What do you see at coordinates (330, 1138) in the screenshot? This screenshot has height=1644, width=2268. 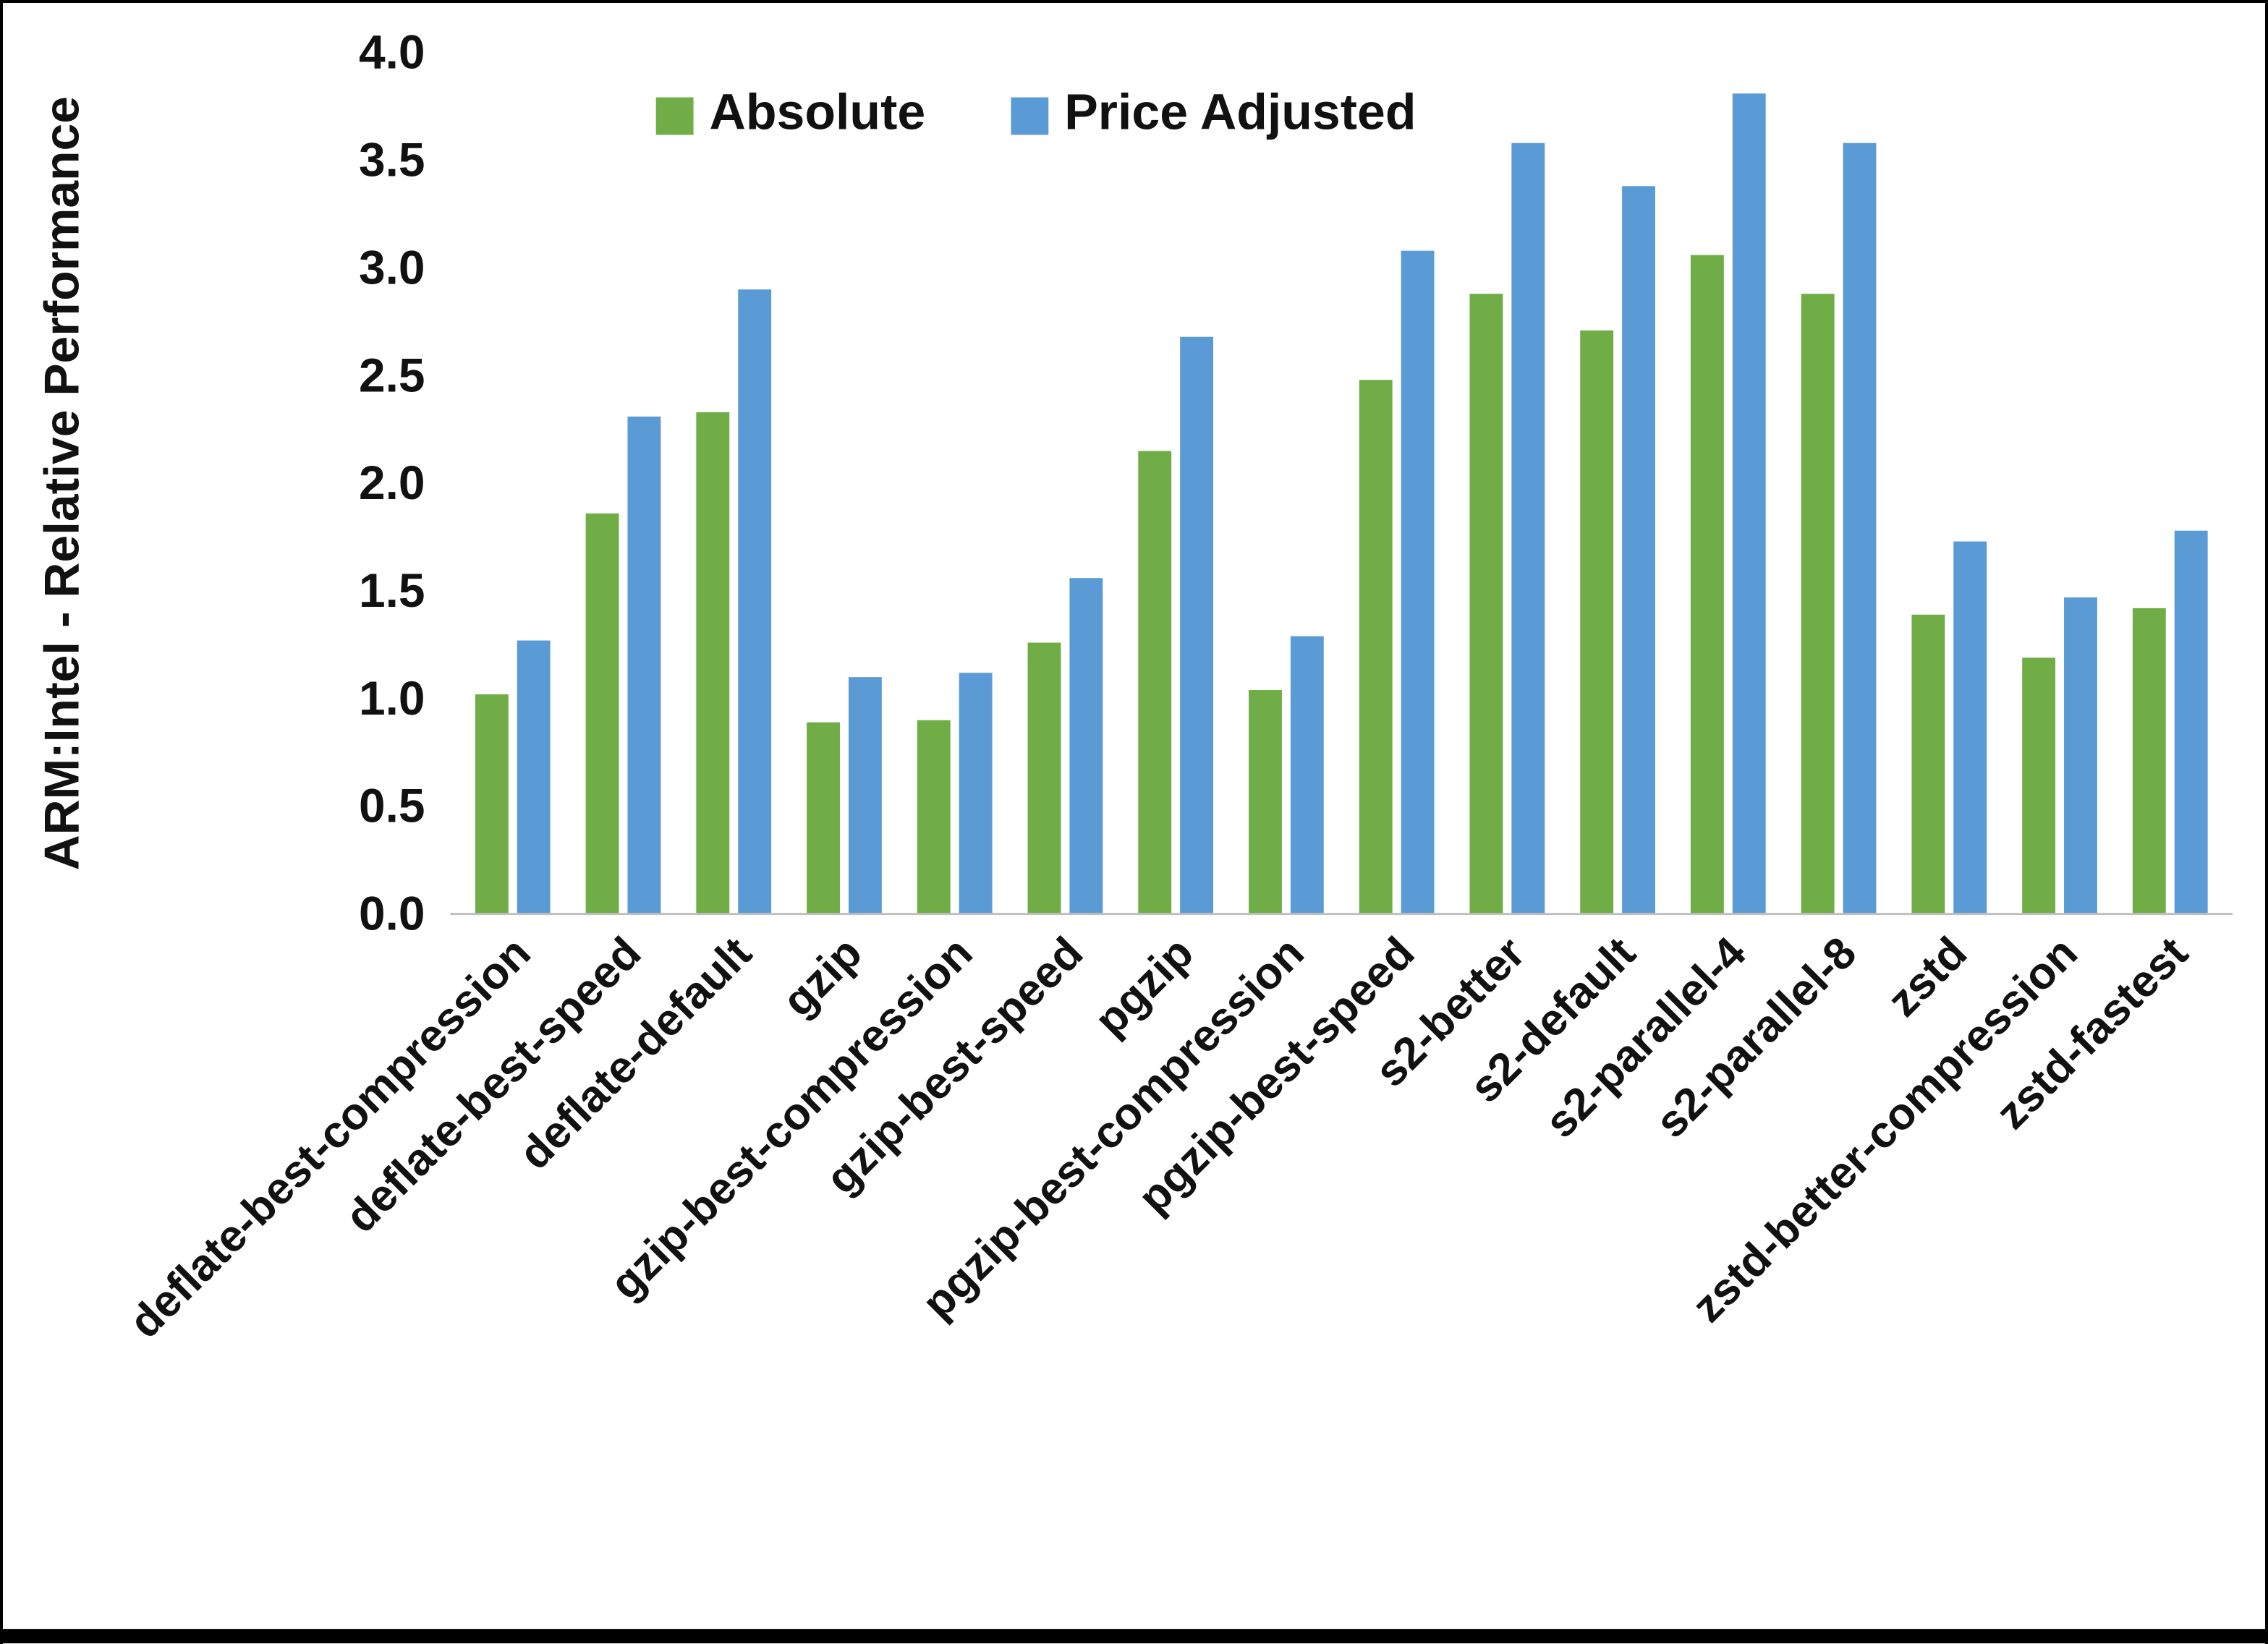 I see `x-tick-label: deflate-best-compression` at bounding box center [330, 1138].